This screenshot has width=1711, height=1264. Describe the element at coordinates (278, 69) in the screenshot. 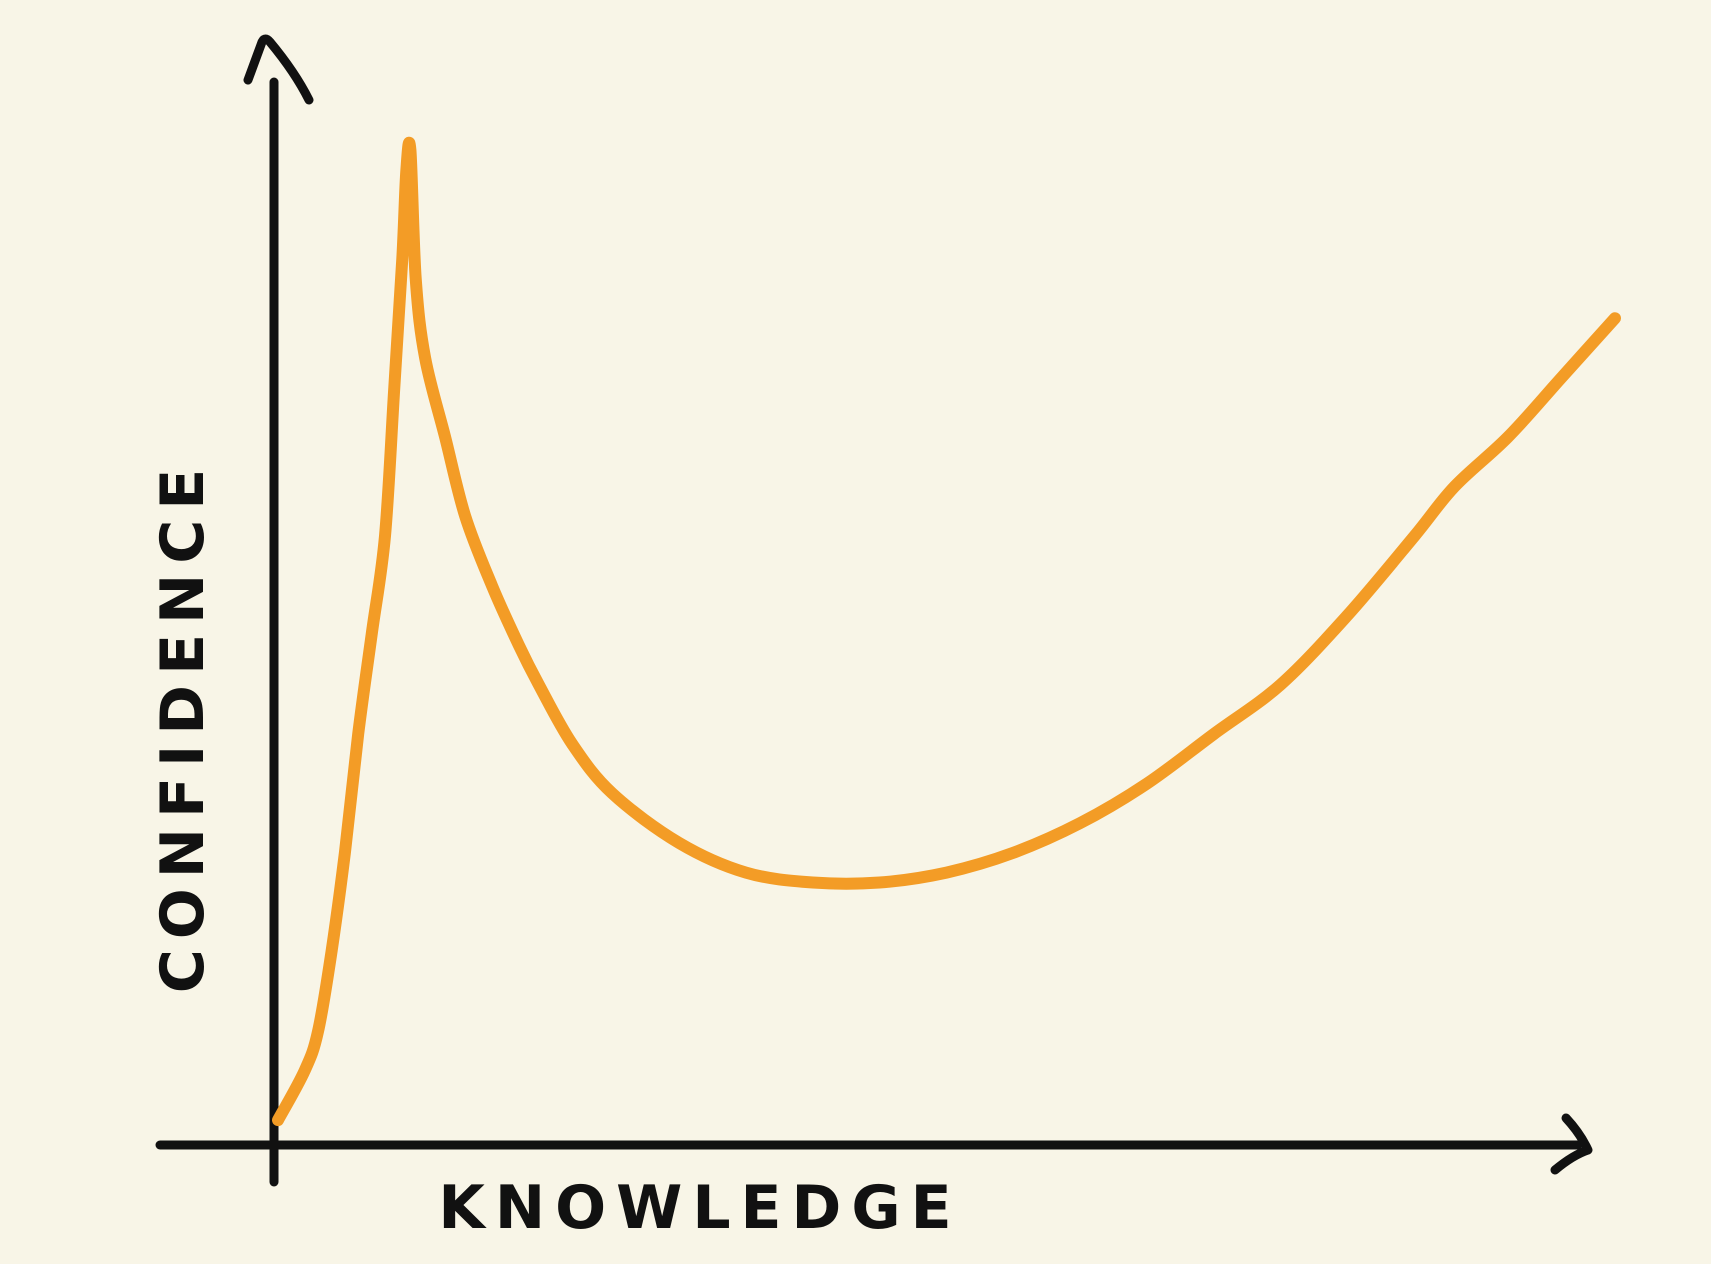

I see `y-axis-arrow` at that location.